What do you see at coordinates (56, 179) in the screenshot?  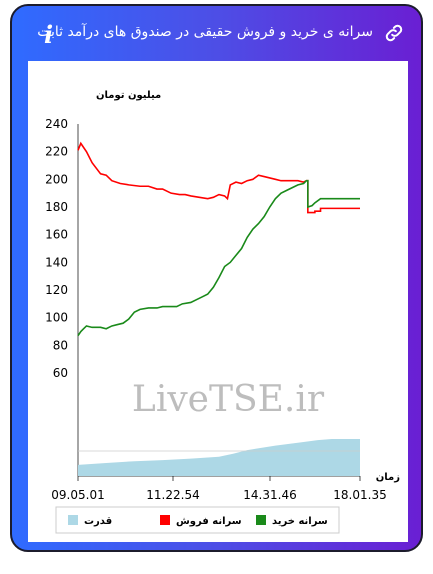 I see `y-tick-label: 200` at bounding box center [56, 179].